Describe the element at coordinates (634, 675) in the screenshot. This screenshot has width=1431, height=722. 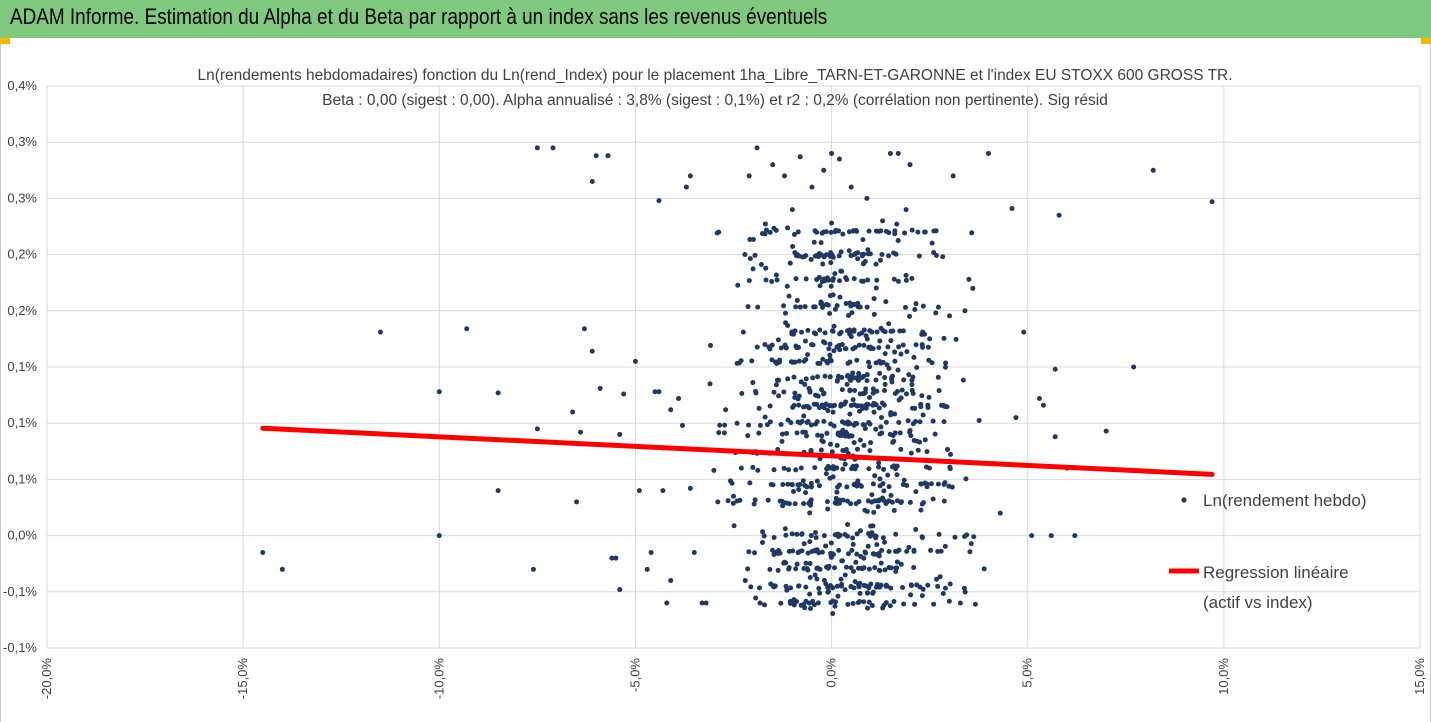
I see `x-tick-label: -5,0%` at that location.